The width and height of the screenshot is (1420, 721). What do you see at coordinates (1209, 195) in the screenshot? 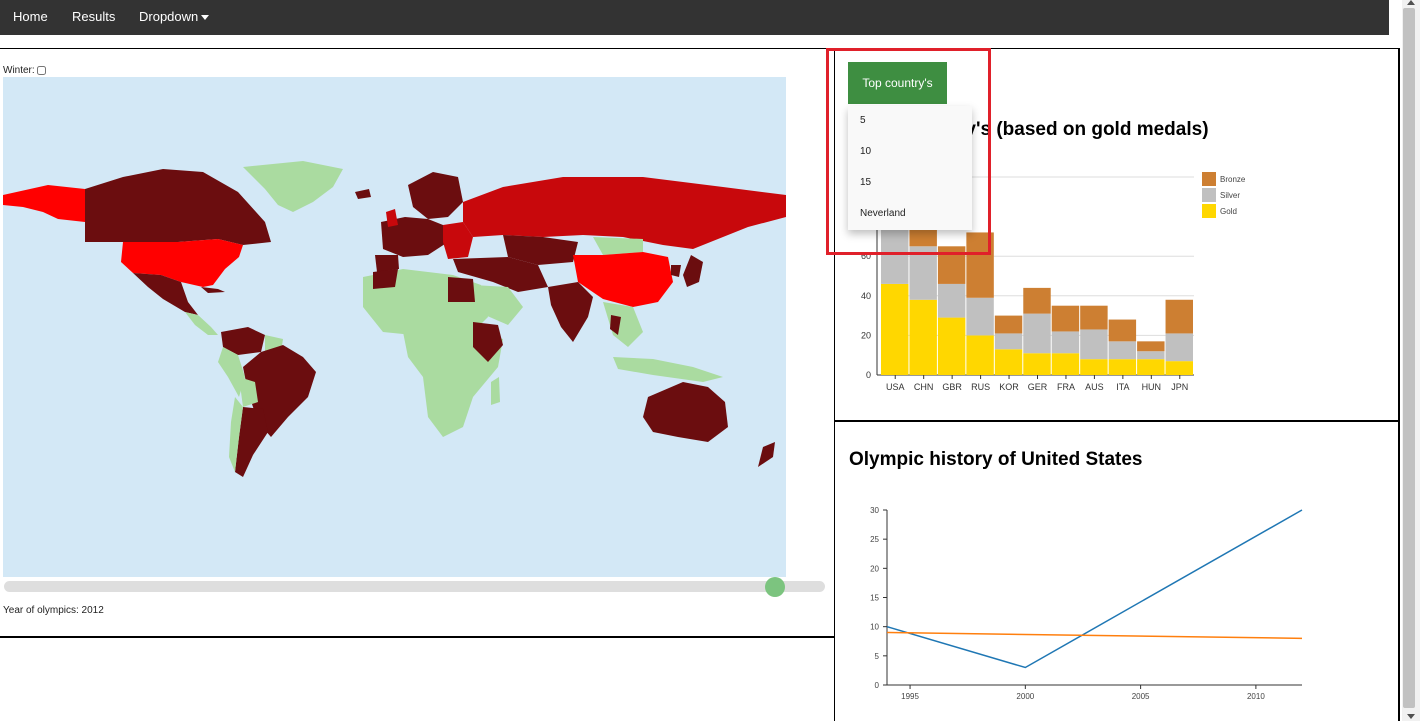
I see `legend-swatch-silver` at bounding box center [1209, 195].